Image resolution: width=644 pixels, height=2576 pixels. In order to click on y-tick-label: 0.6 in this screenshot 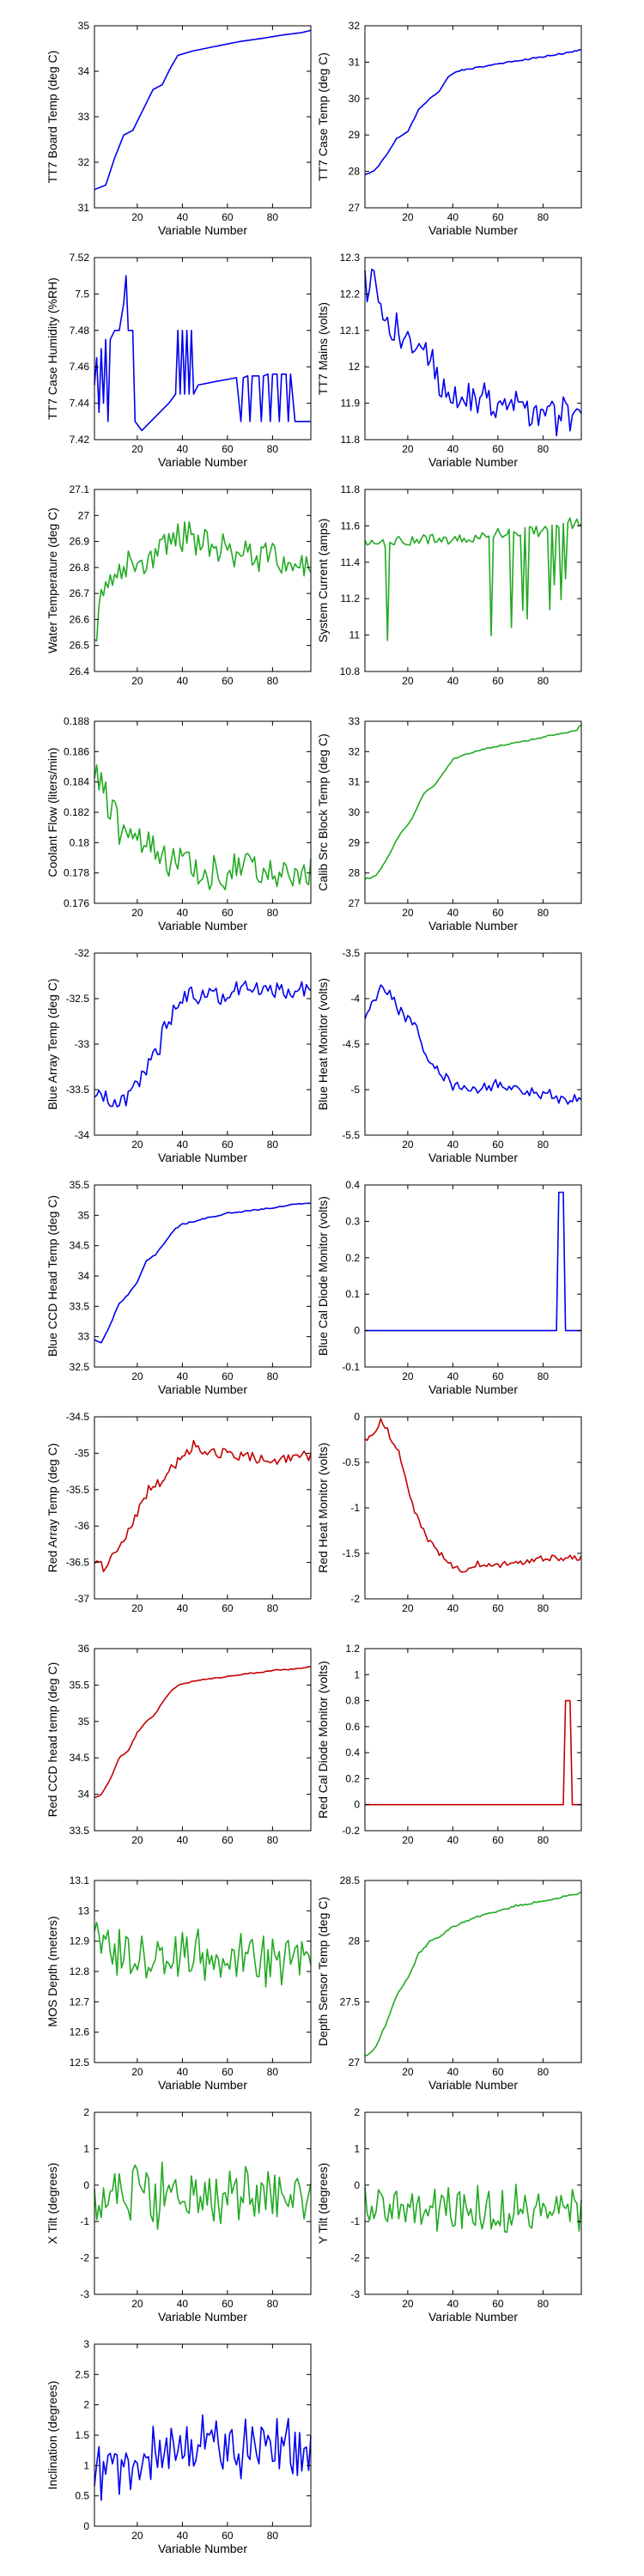, I will do `click(353, 1727)`.